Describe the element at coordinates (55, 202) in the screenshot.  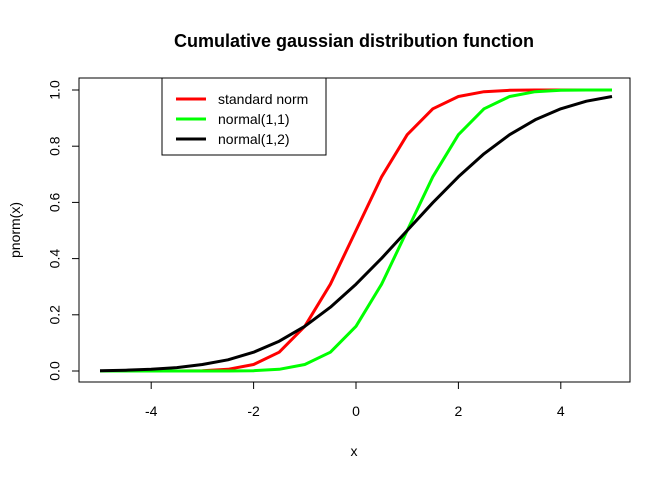
I see `y-tick-label: 0.6` at that location.